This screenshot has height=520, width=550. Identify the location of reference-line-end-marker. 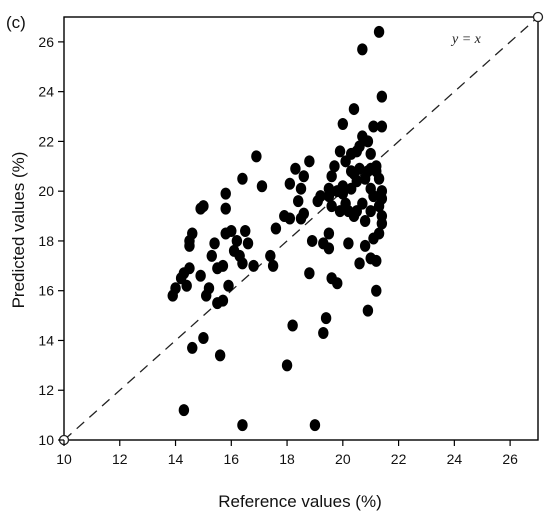
(538, 17).